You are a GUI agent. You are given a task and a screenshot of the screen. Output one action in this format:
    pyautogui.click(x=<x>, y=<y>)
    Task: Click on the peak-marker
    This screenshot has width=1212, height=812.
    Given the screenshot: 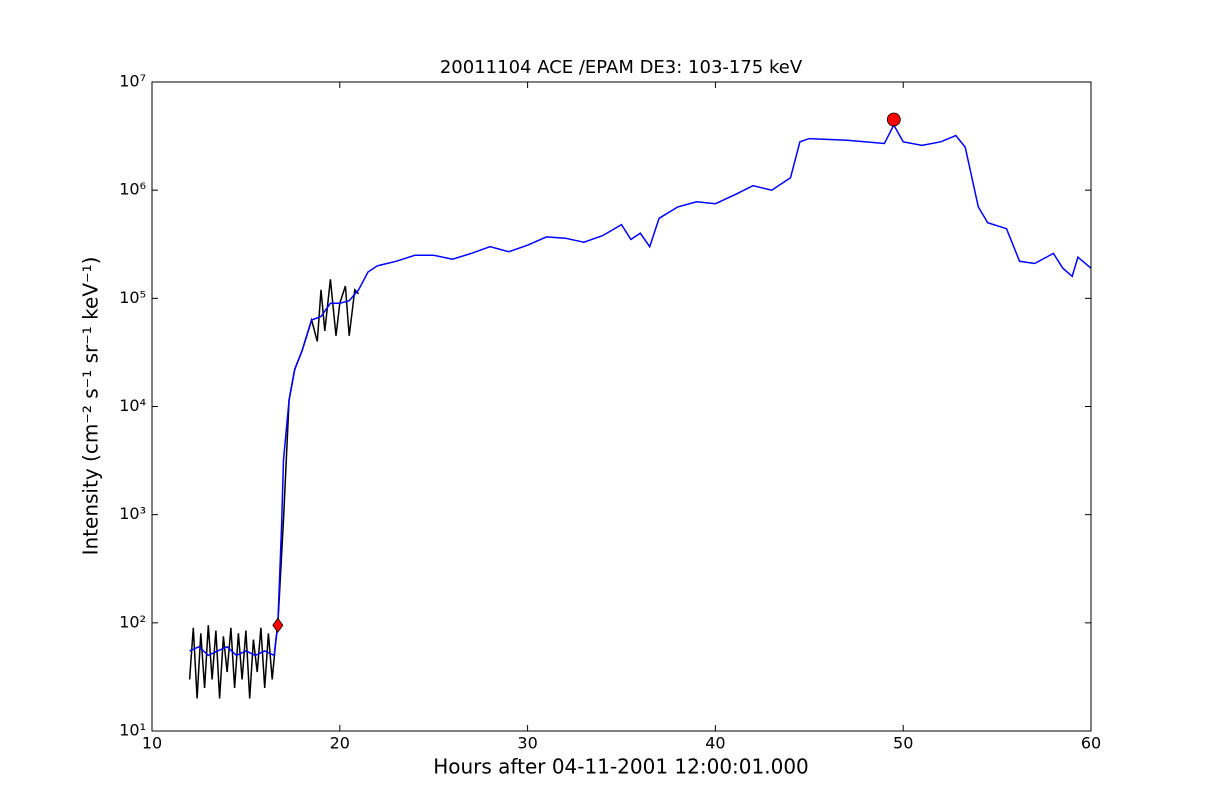 What is the action you would take?
    pyautogui.click(x=893, y=119)
    